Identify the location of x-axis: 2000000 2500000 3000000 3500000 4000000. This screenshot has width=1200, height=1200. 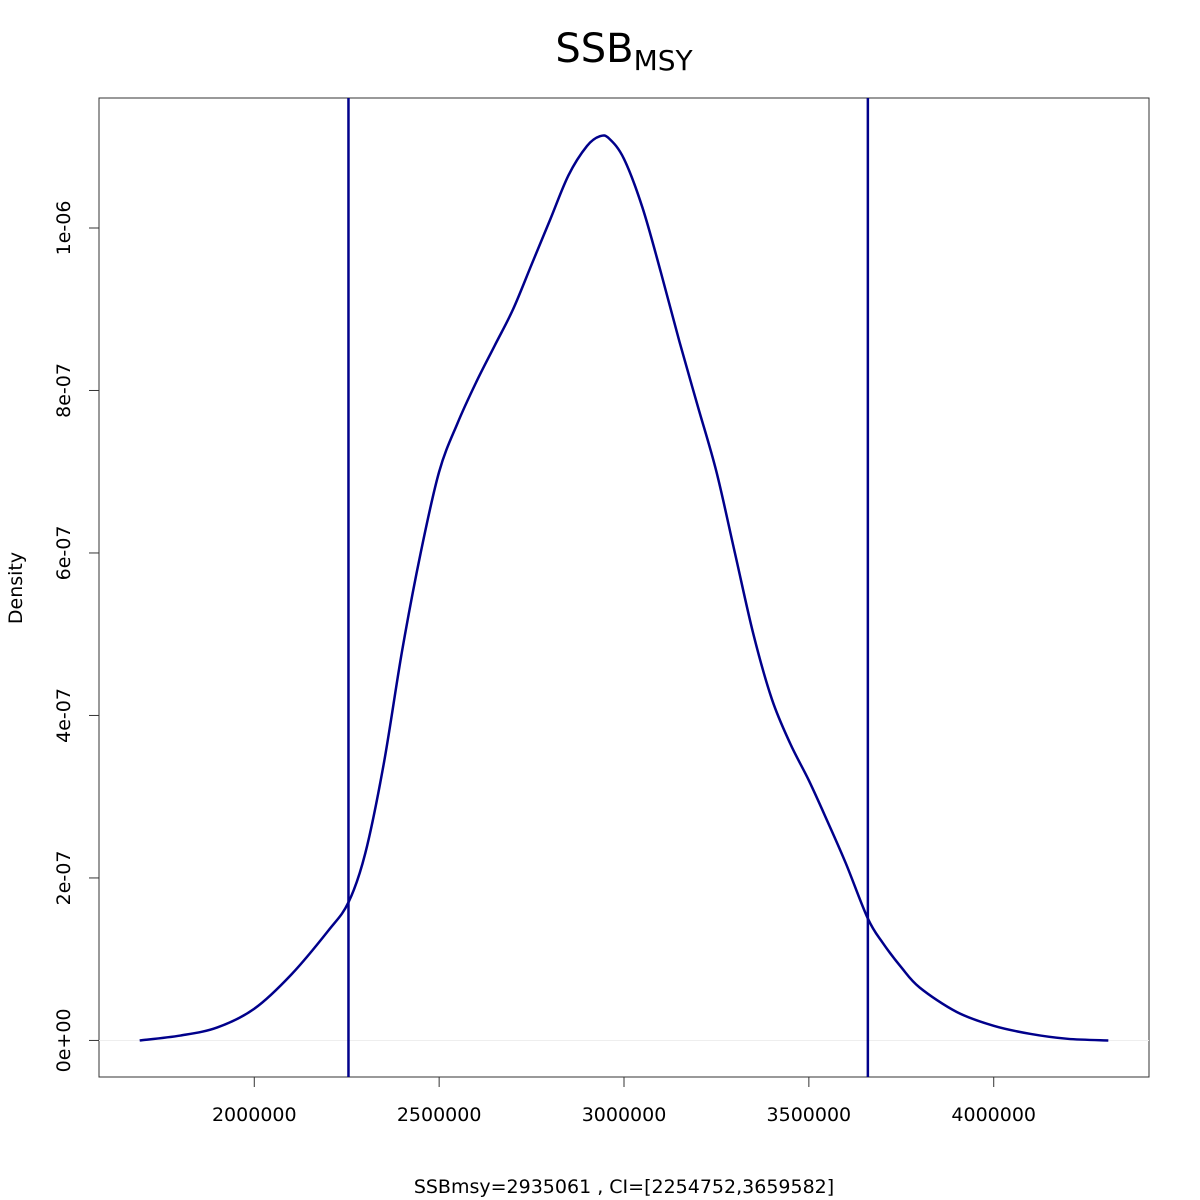
(624, 1101).